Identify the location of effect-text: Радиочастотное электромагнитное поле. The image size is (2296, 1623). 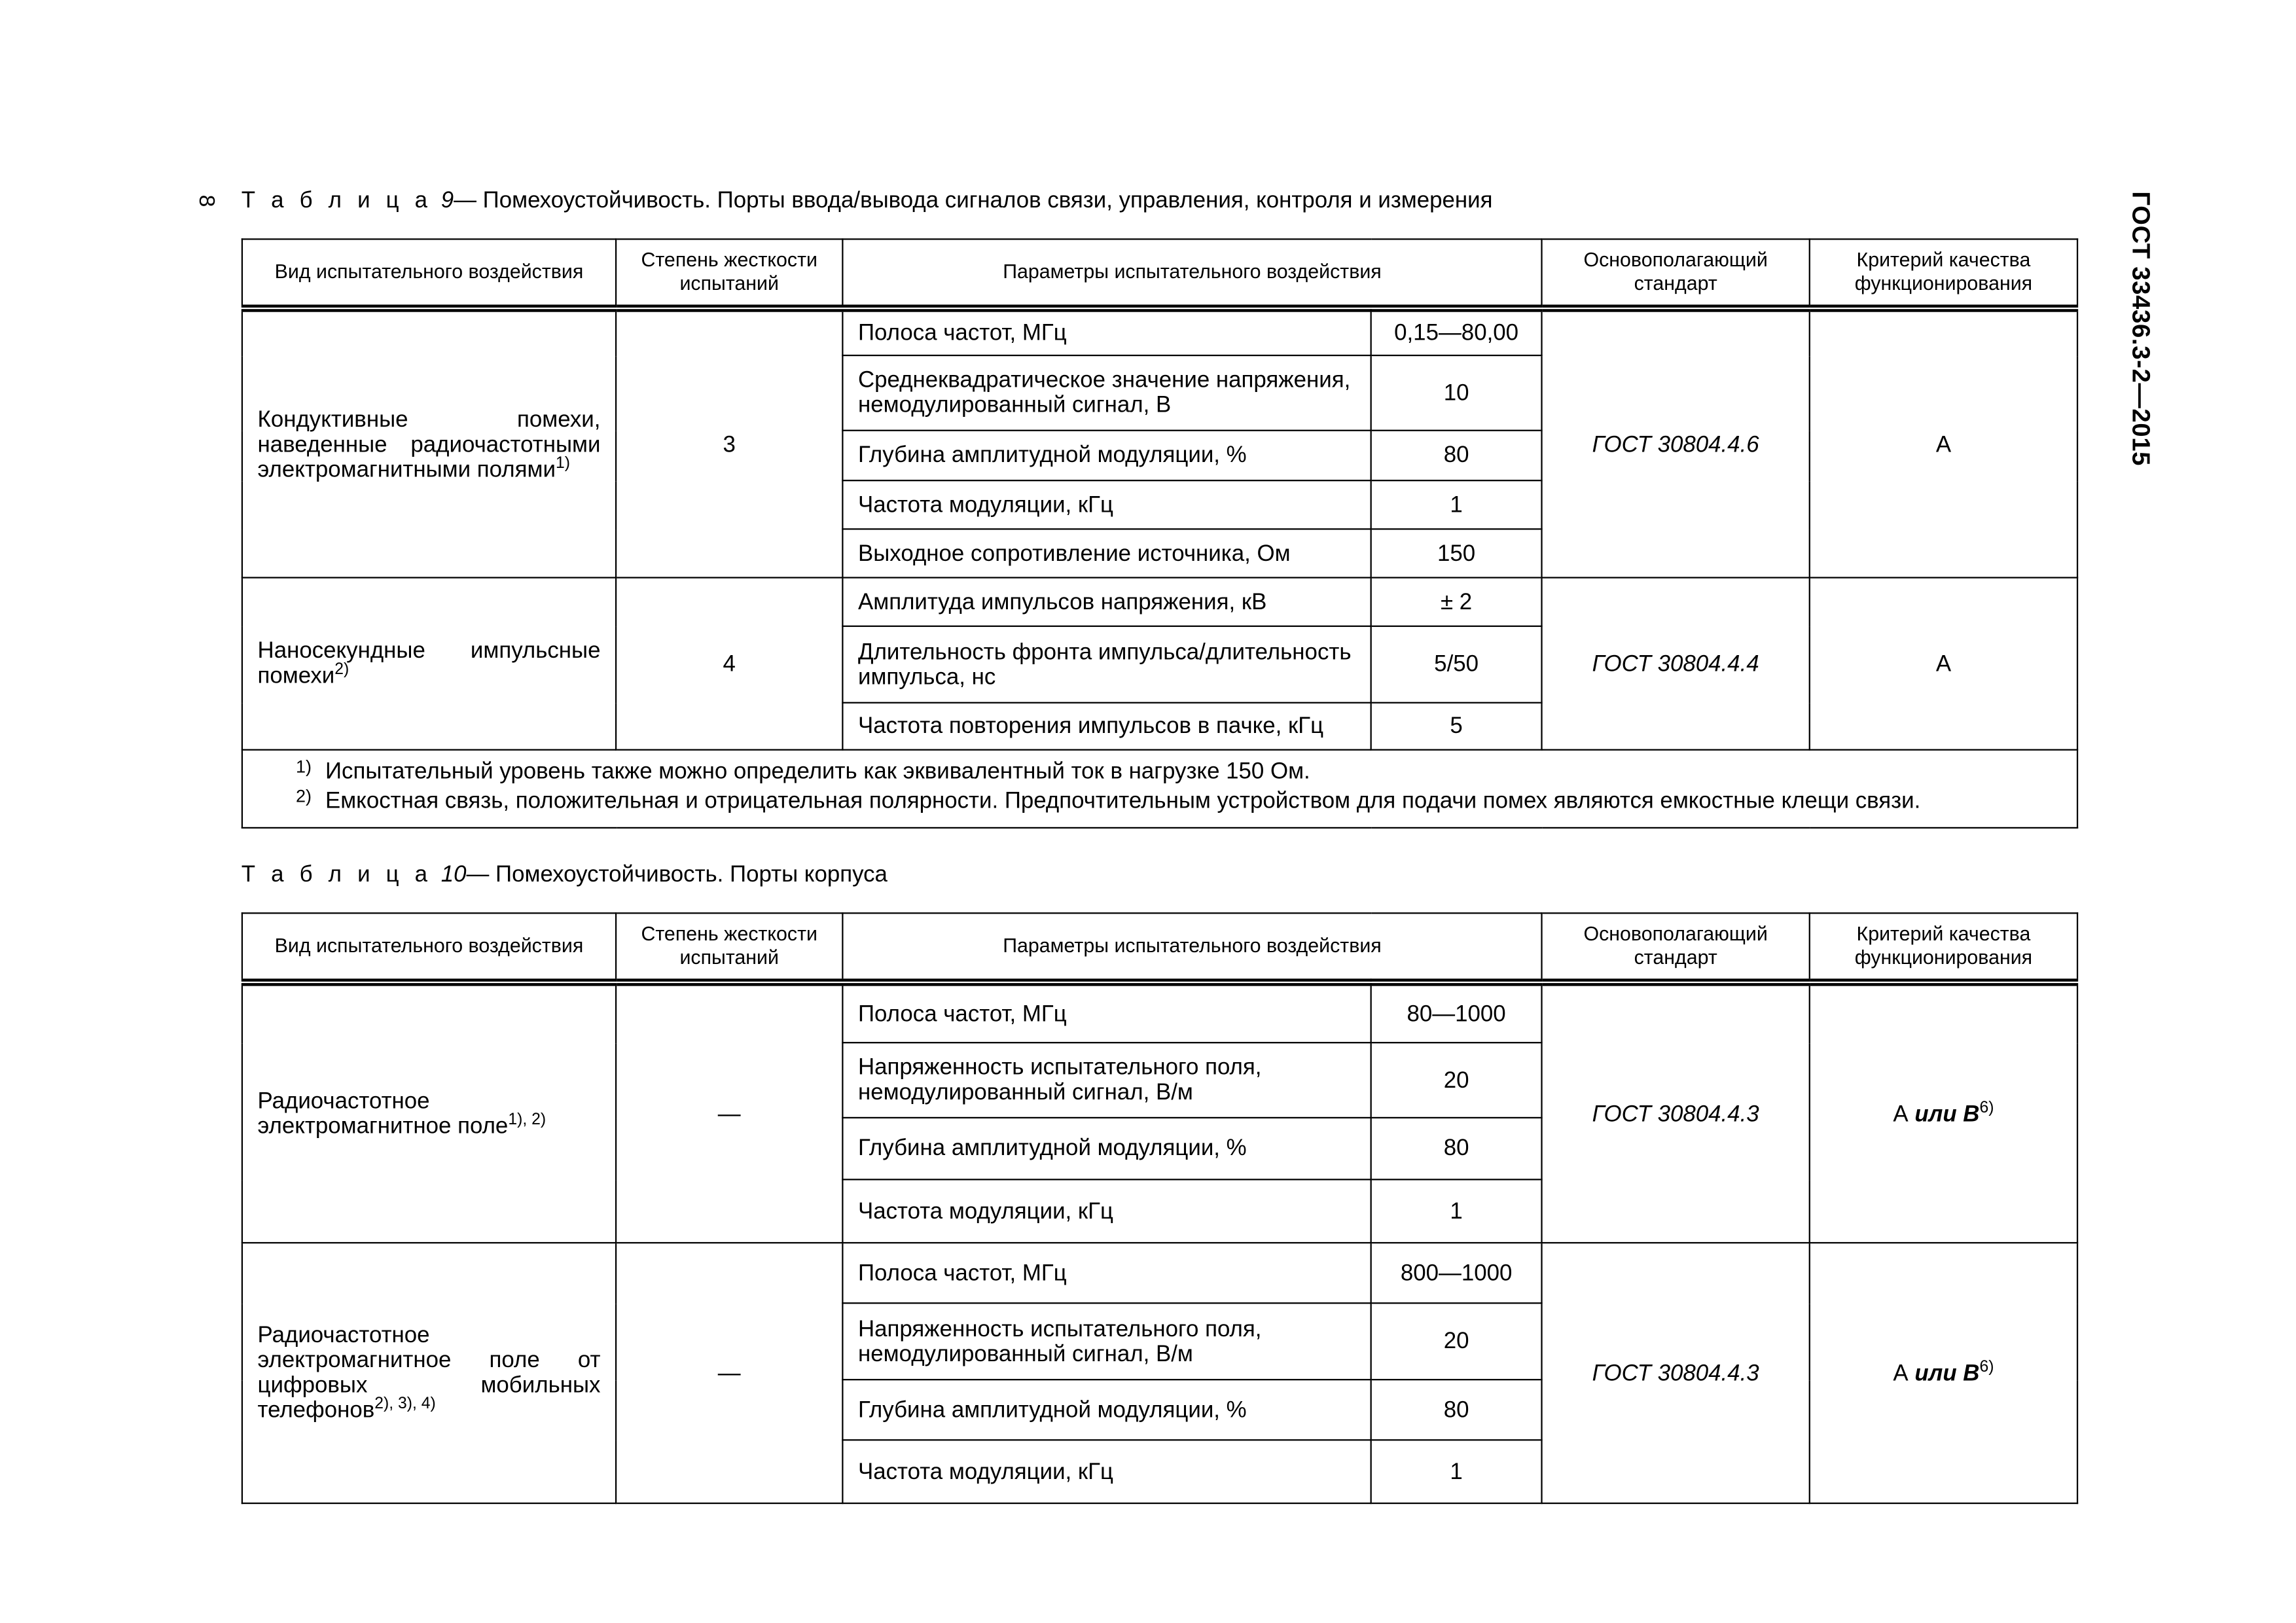
(383, 1114).